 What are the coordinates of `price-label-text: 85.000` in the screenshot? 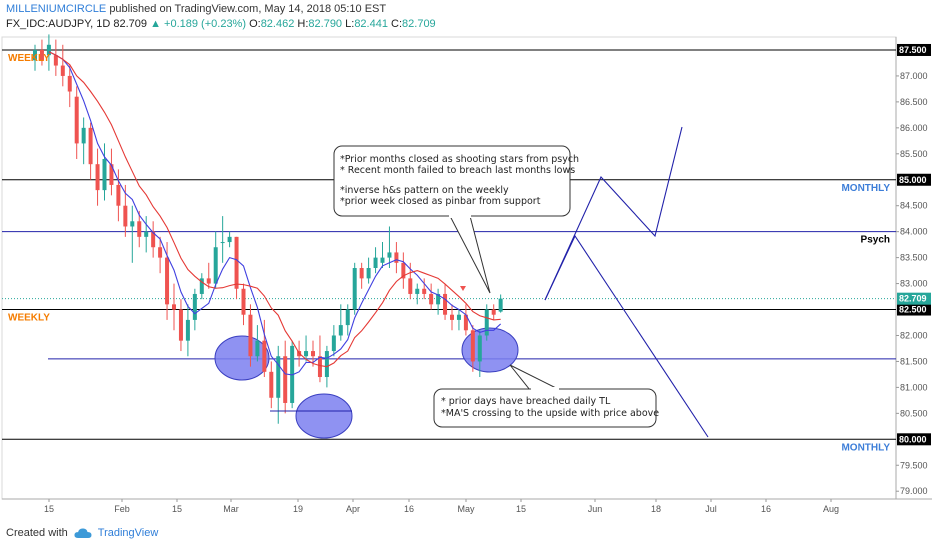 It's located at (913, 180).